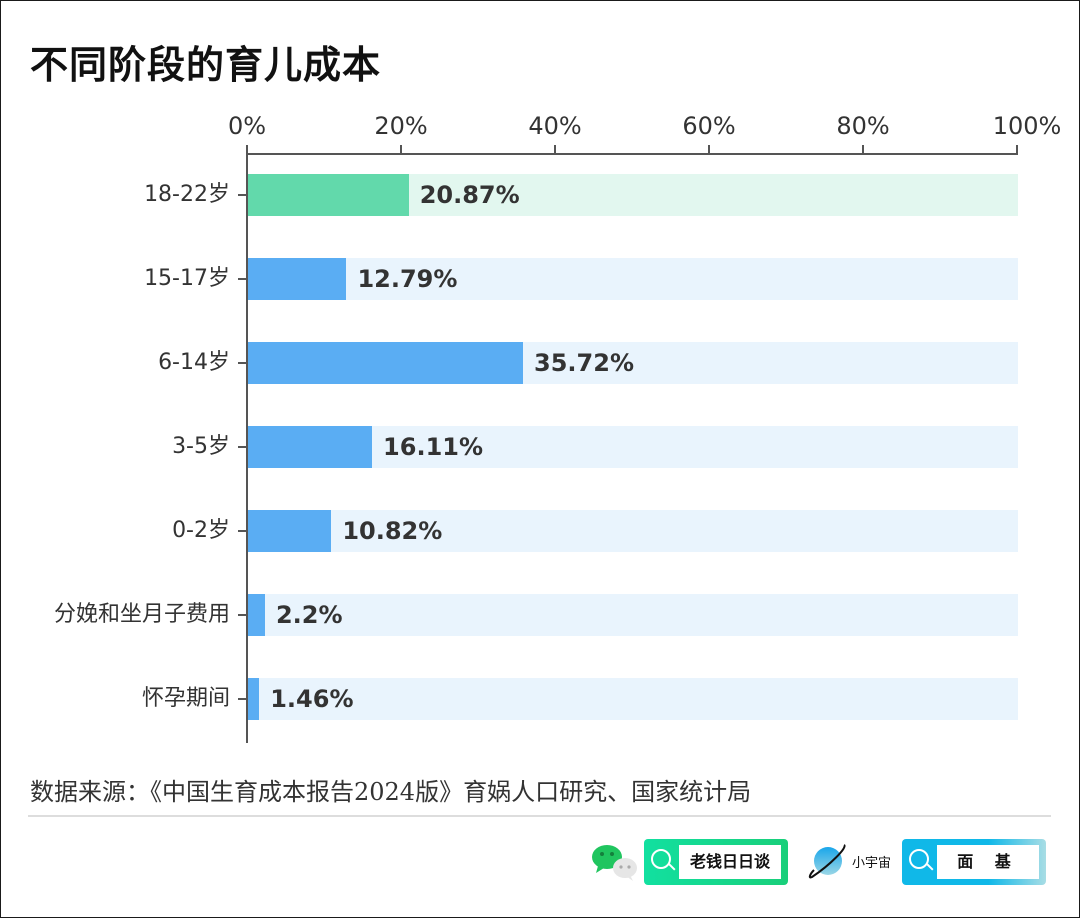 This screenshot has height=918, width=1080. Describe the element at coordinates (584, 363) in the screenshot. I see `value-label: 35.72%` at that location.